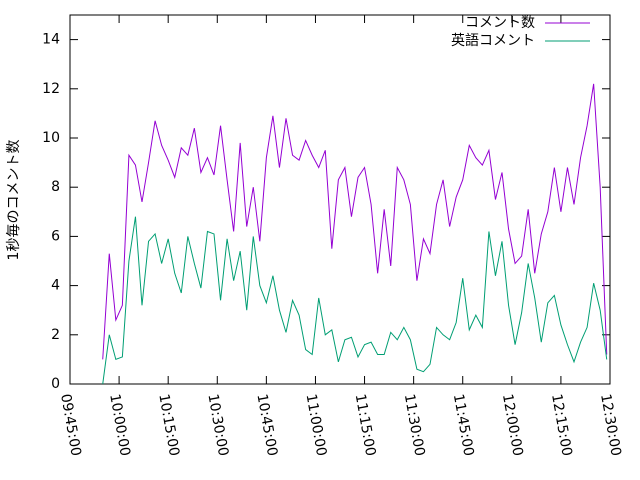  I want to click on y-axis-label: 1秒毎のコメント数, so click(14, 200).